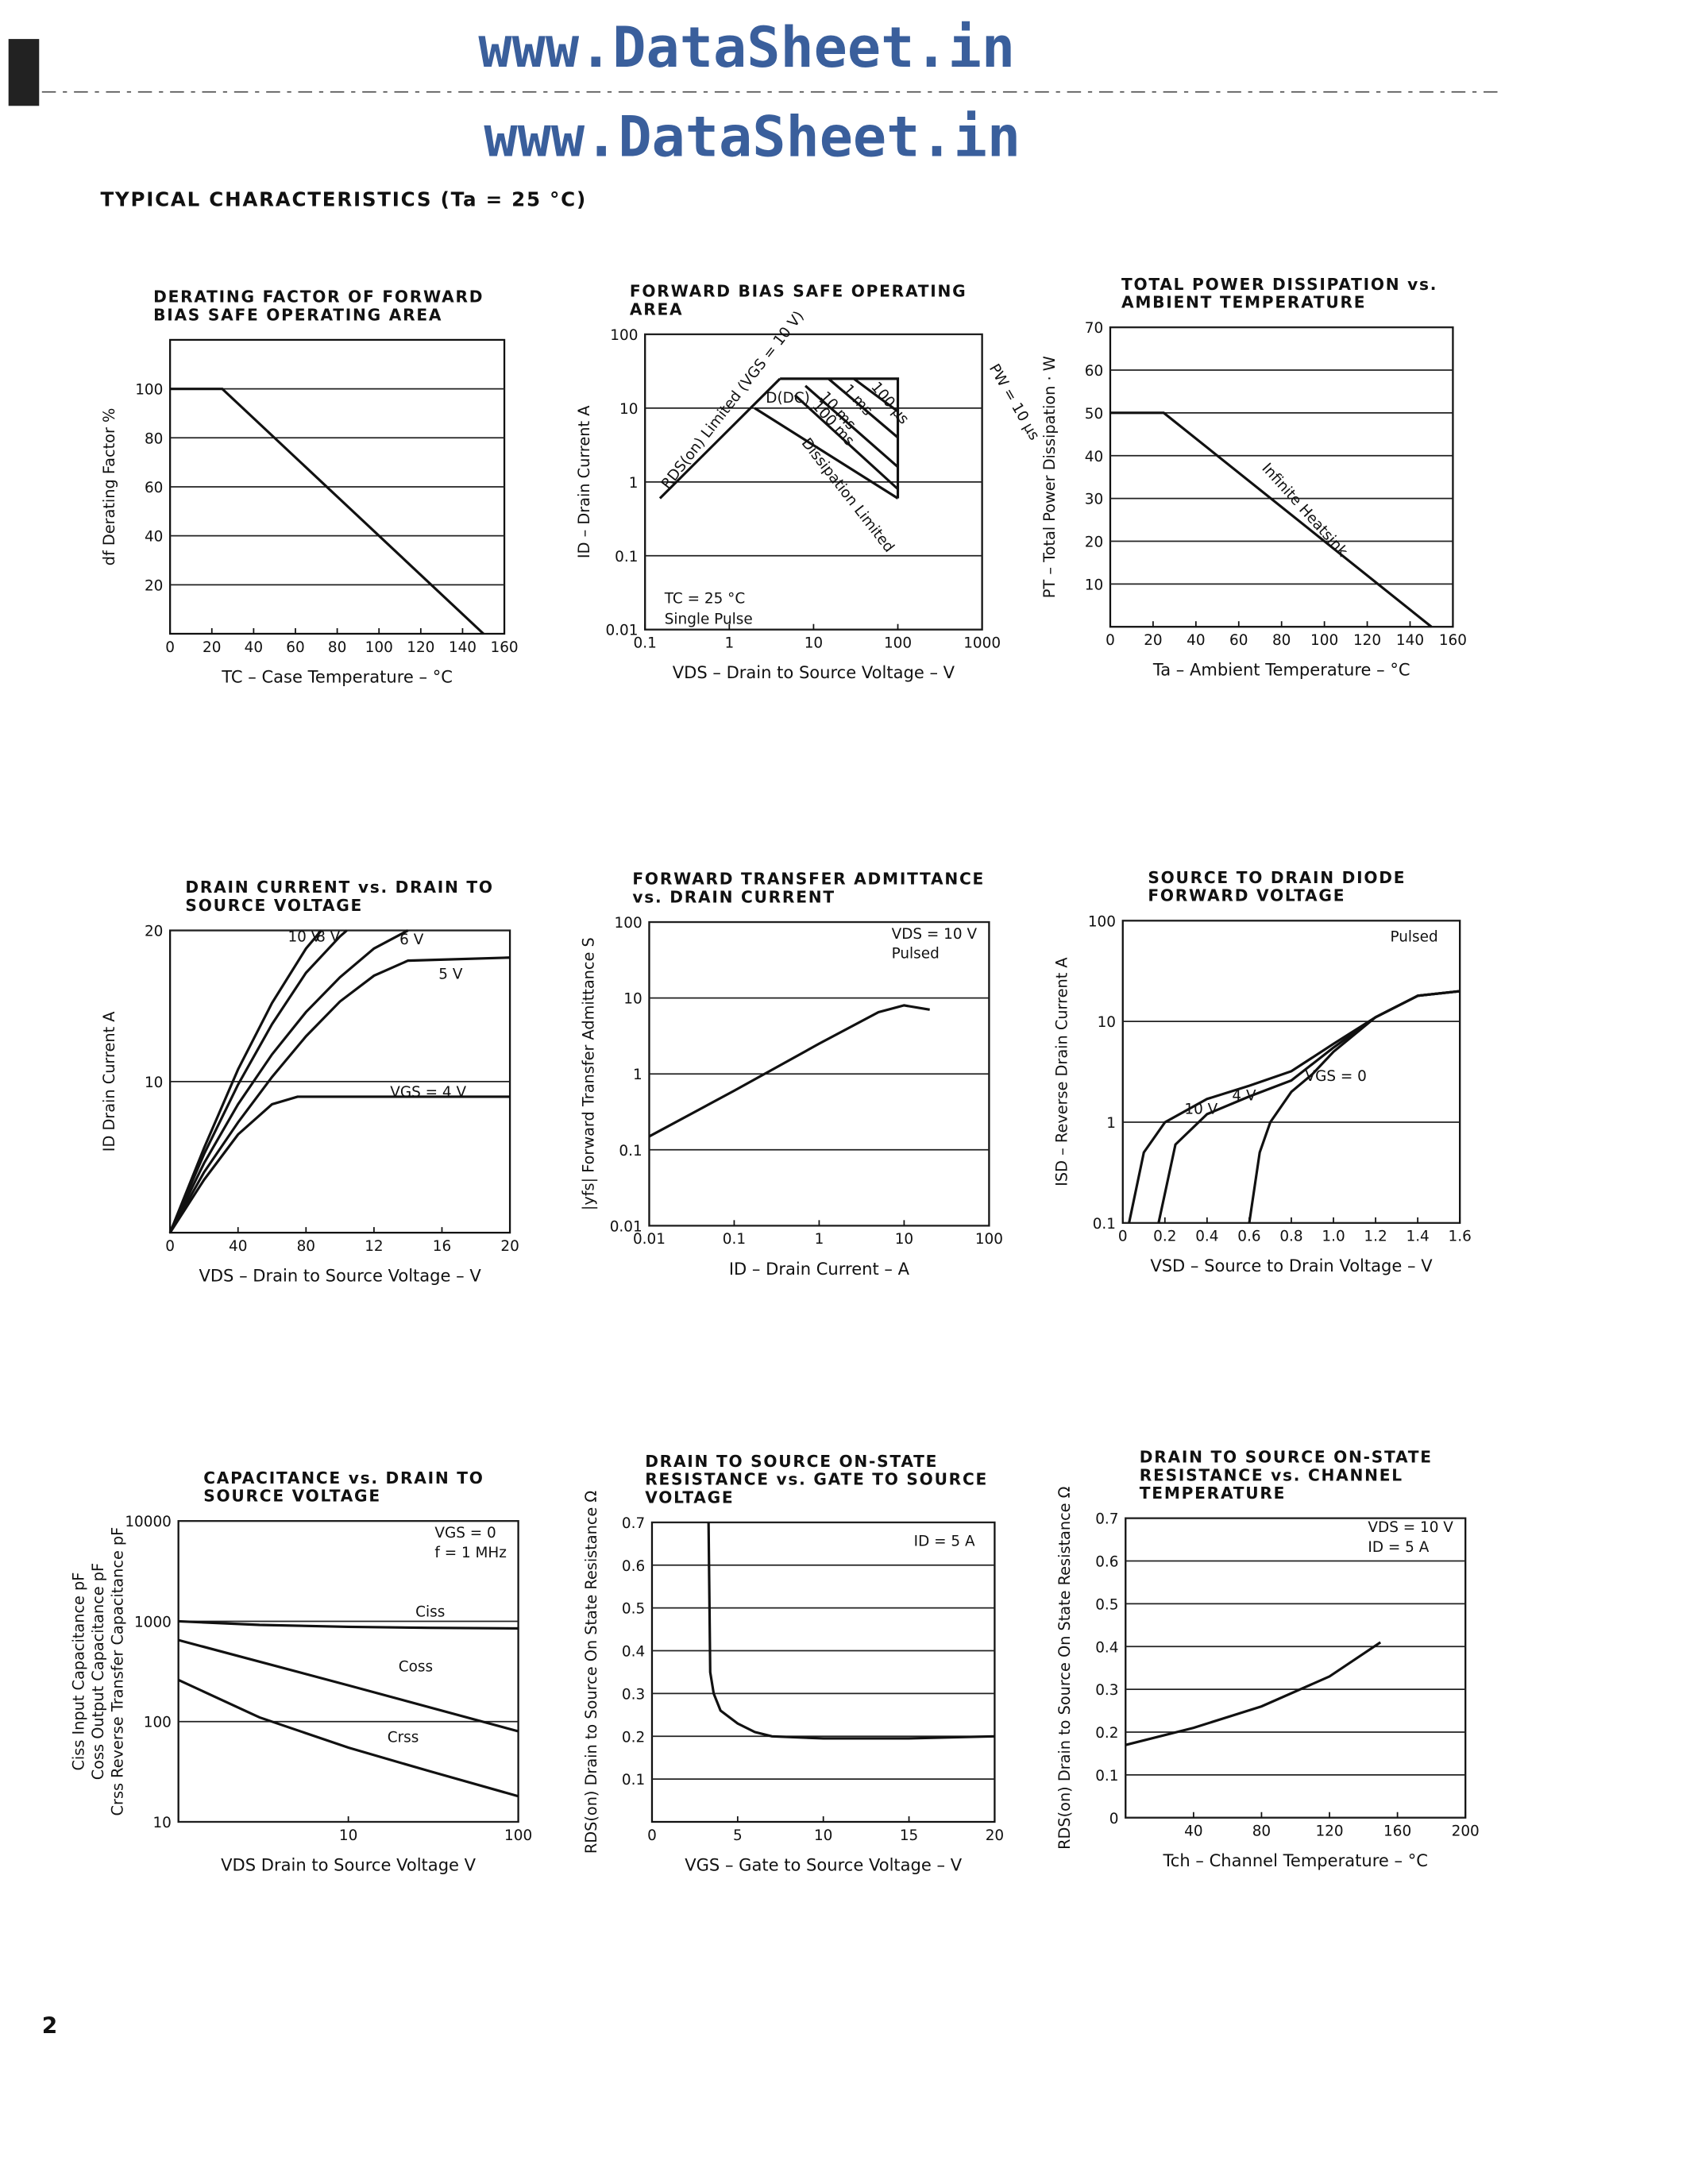 Image resolution: width=1694 pixels, height=2184 pixels. Describe the element at coordinates (704, 598) in the screenshot. I see `annotation: TC = 25 °C` at that location.